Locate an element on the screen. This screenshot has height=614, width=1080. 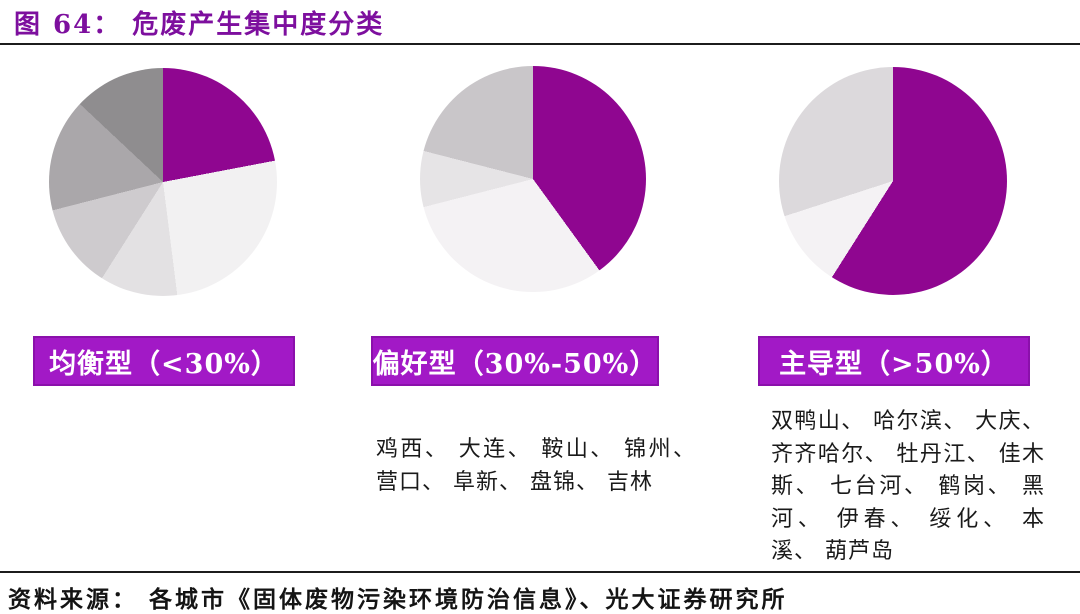
pie-chart-balanced is located at coordinates (163, 182).